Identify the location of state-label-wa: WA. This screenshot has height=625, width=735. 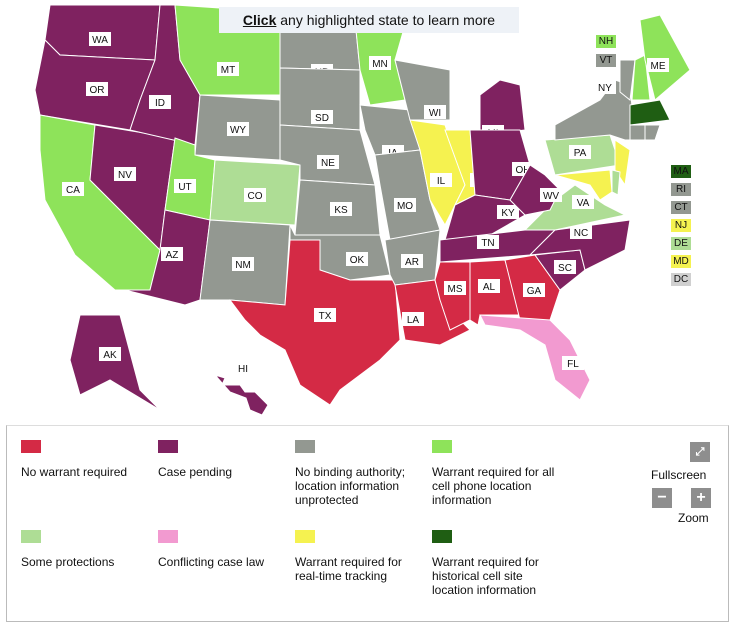
(100, 40).